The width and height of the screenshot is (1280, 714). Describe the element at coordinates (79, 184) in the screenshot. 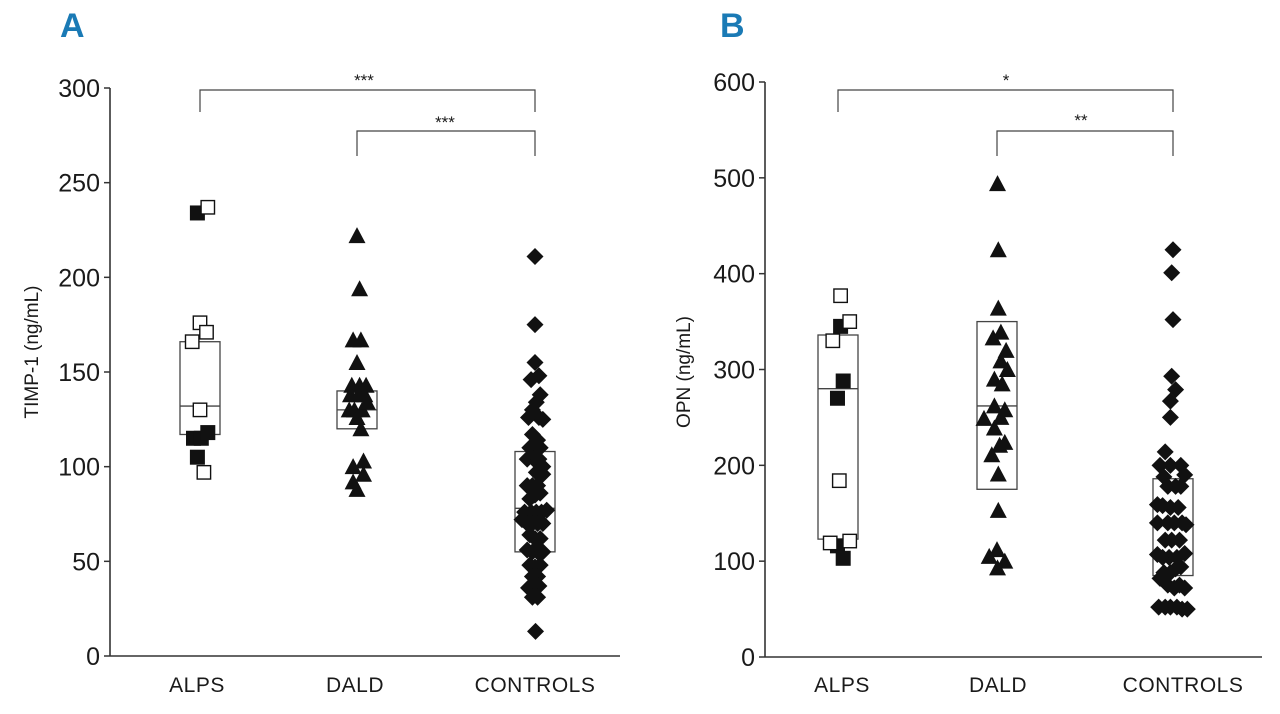

I see `y-tick-label: 250` at that location.